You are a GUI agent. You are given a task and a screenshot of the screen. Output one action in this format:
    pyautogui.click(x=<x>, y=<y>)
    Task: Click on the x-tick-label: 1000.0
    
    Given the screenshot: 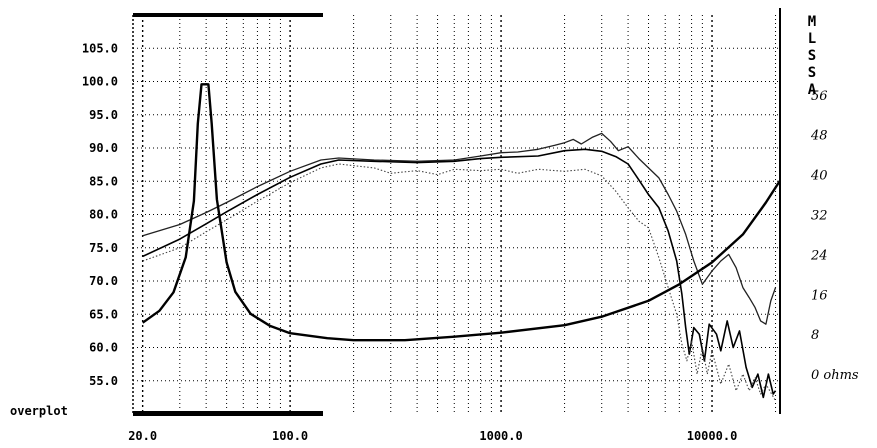 What is the action you would take?
    pyautogui.click(x=500, y=436)
    